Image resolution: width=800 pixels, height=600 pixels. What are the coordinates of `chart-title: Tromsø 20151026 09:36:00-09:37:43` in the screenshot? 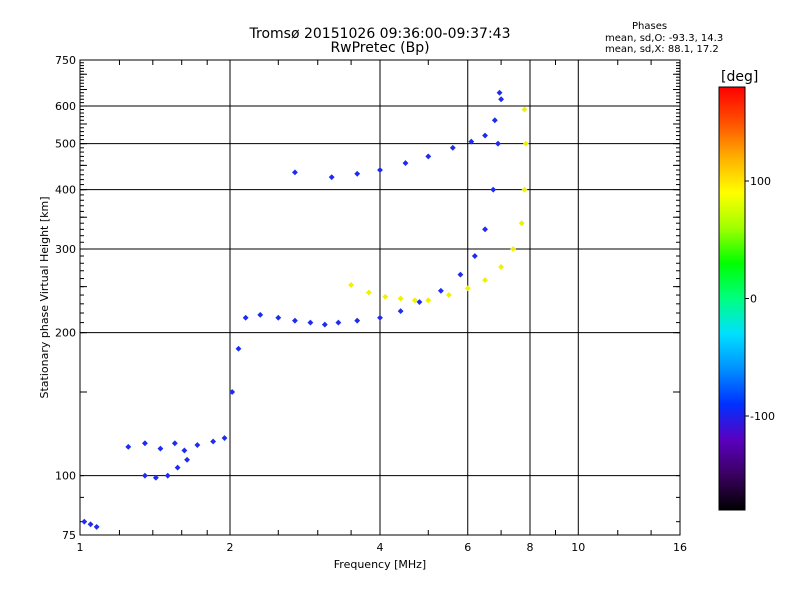 It's located at (380, 34).